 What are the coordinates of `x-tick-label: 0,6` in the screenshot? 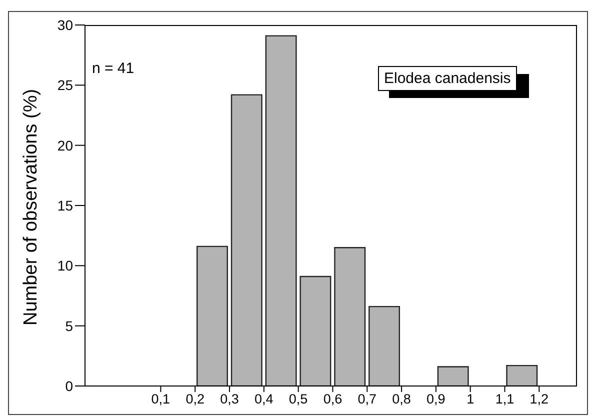 It's located at (332, 399).